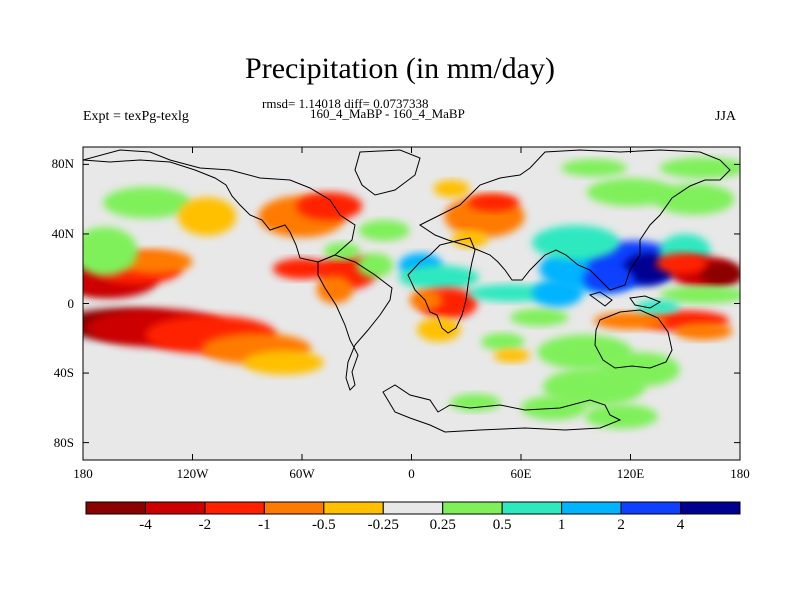 The height and width of the screenshot is (600, 800). What do you see at coordinates (62, 164) in the screenshot?
I see `y-tick-label: 80N` at bounding box center [62, 164].